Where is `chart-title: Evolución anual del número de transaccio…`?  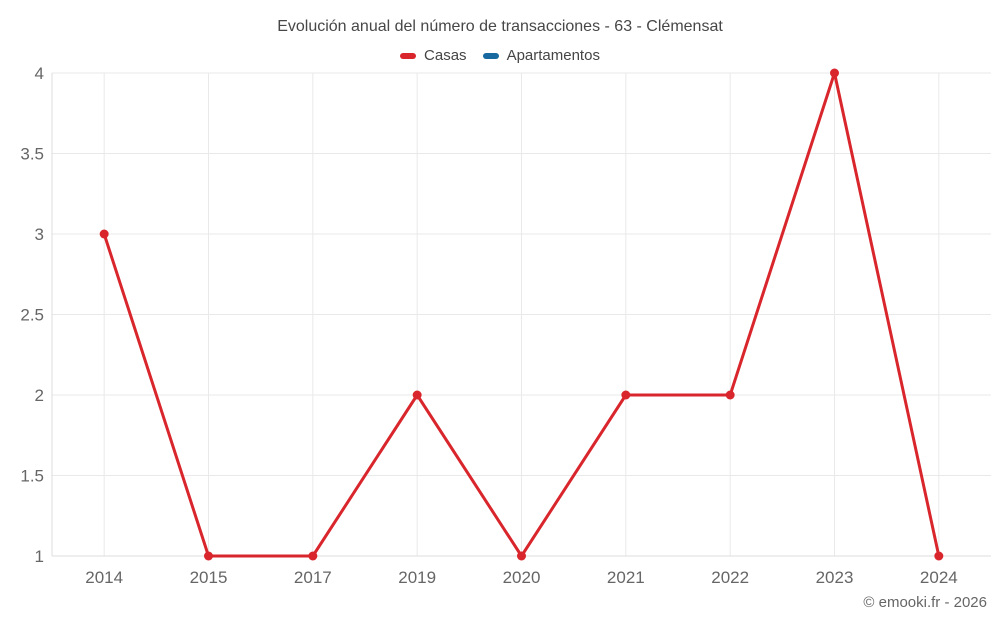 chart-title: Evolución anual del número de transaccio… is located at coordinates (500, 26).